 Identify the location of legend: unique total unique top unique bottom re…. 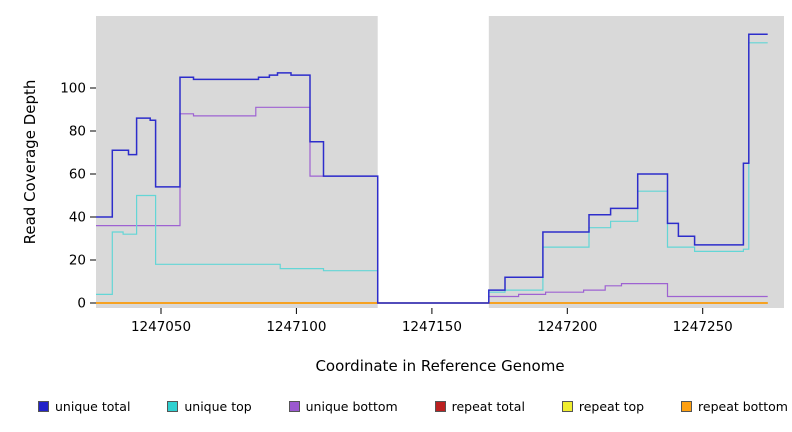
(413, 406).